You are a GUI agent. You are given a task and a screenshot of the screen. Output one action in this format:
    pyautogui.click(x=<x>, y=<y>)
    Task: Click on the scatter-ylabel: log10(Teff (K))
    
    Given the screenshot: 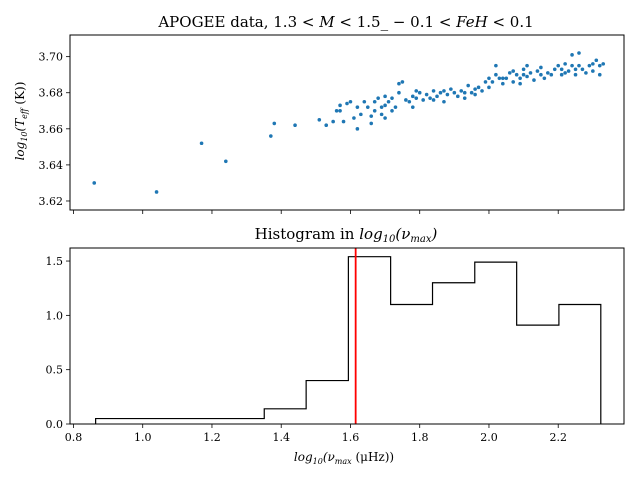 What is the action you would take?
    pyautogui.click(x=21, y=121)
    